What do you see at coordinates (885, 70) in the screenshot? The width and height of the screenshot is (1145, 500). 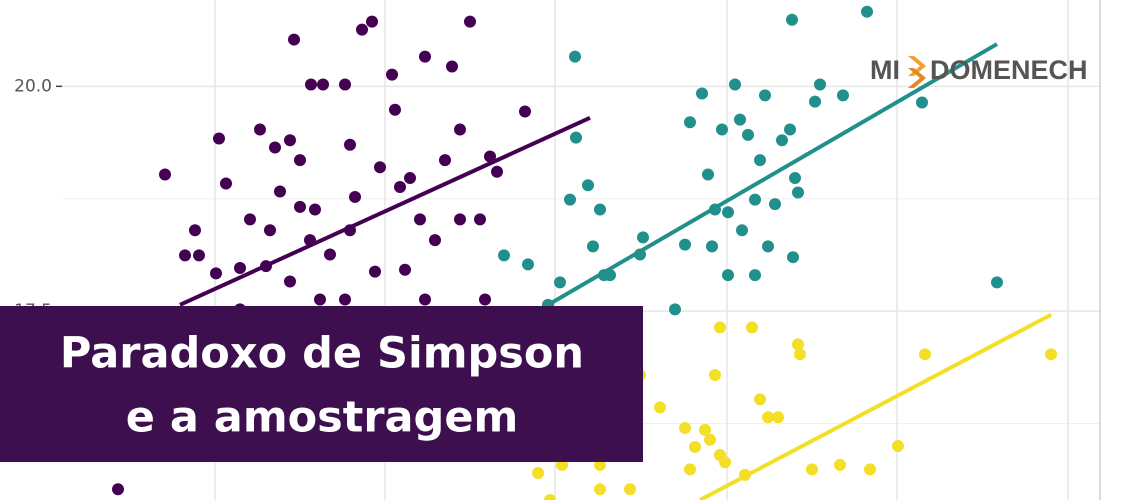 I see `logo-text: MI` at bounding box center [885, 70].